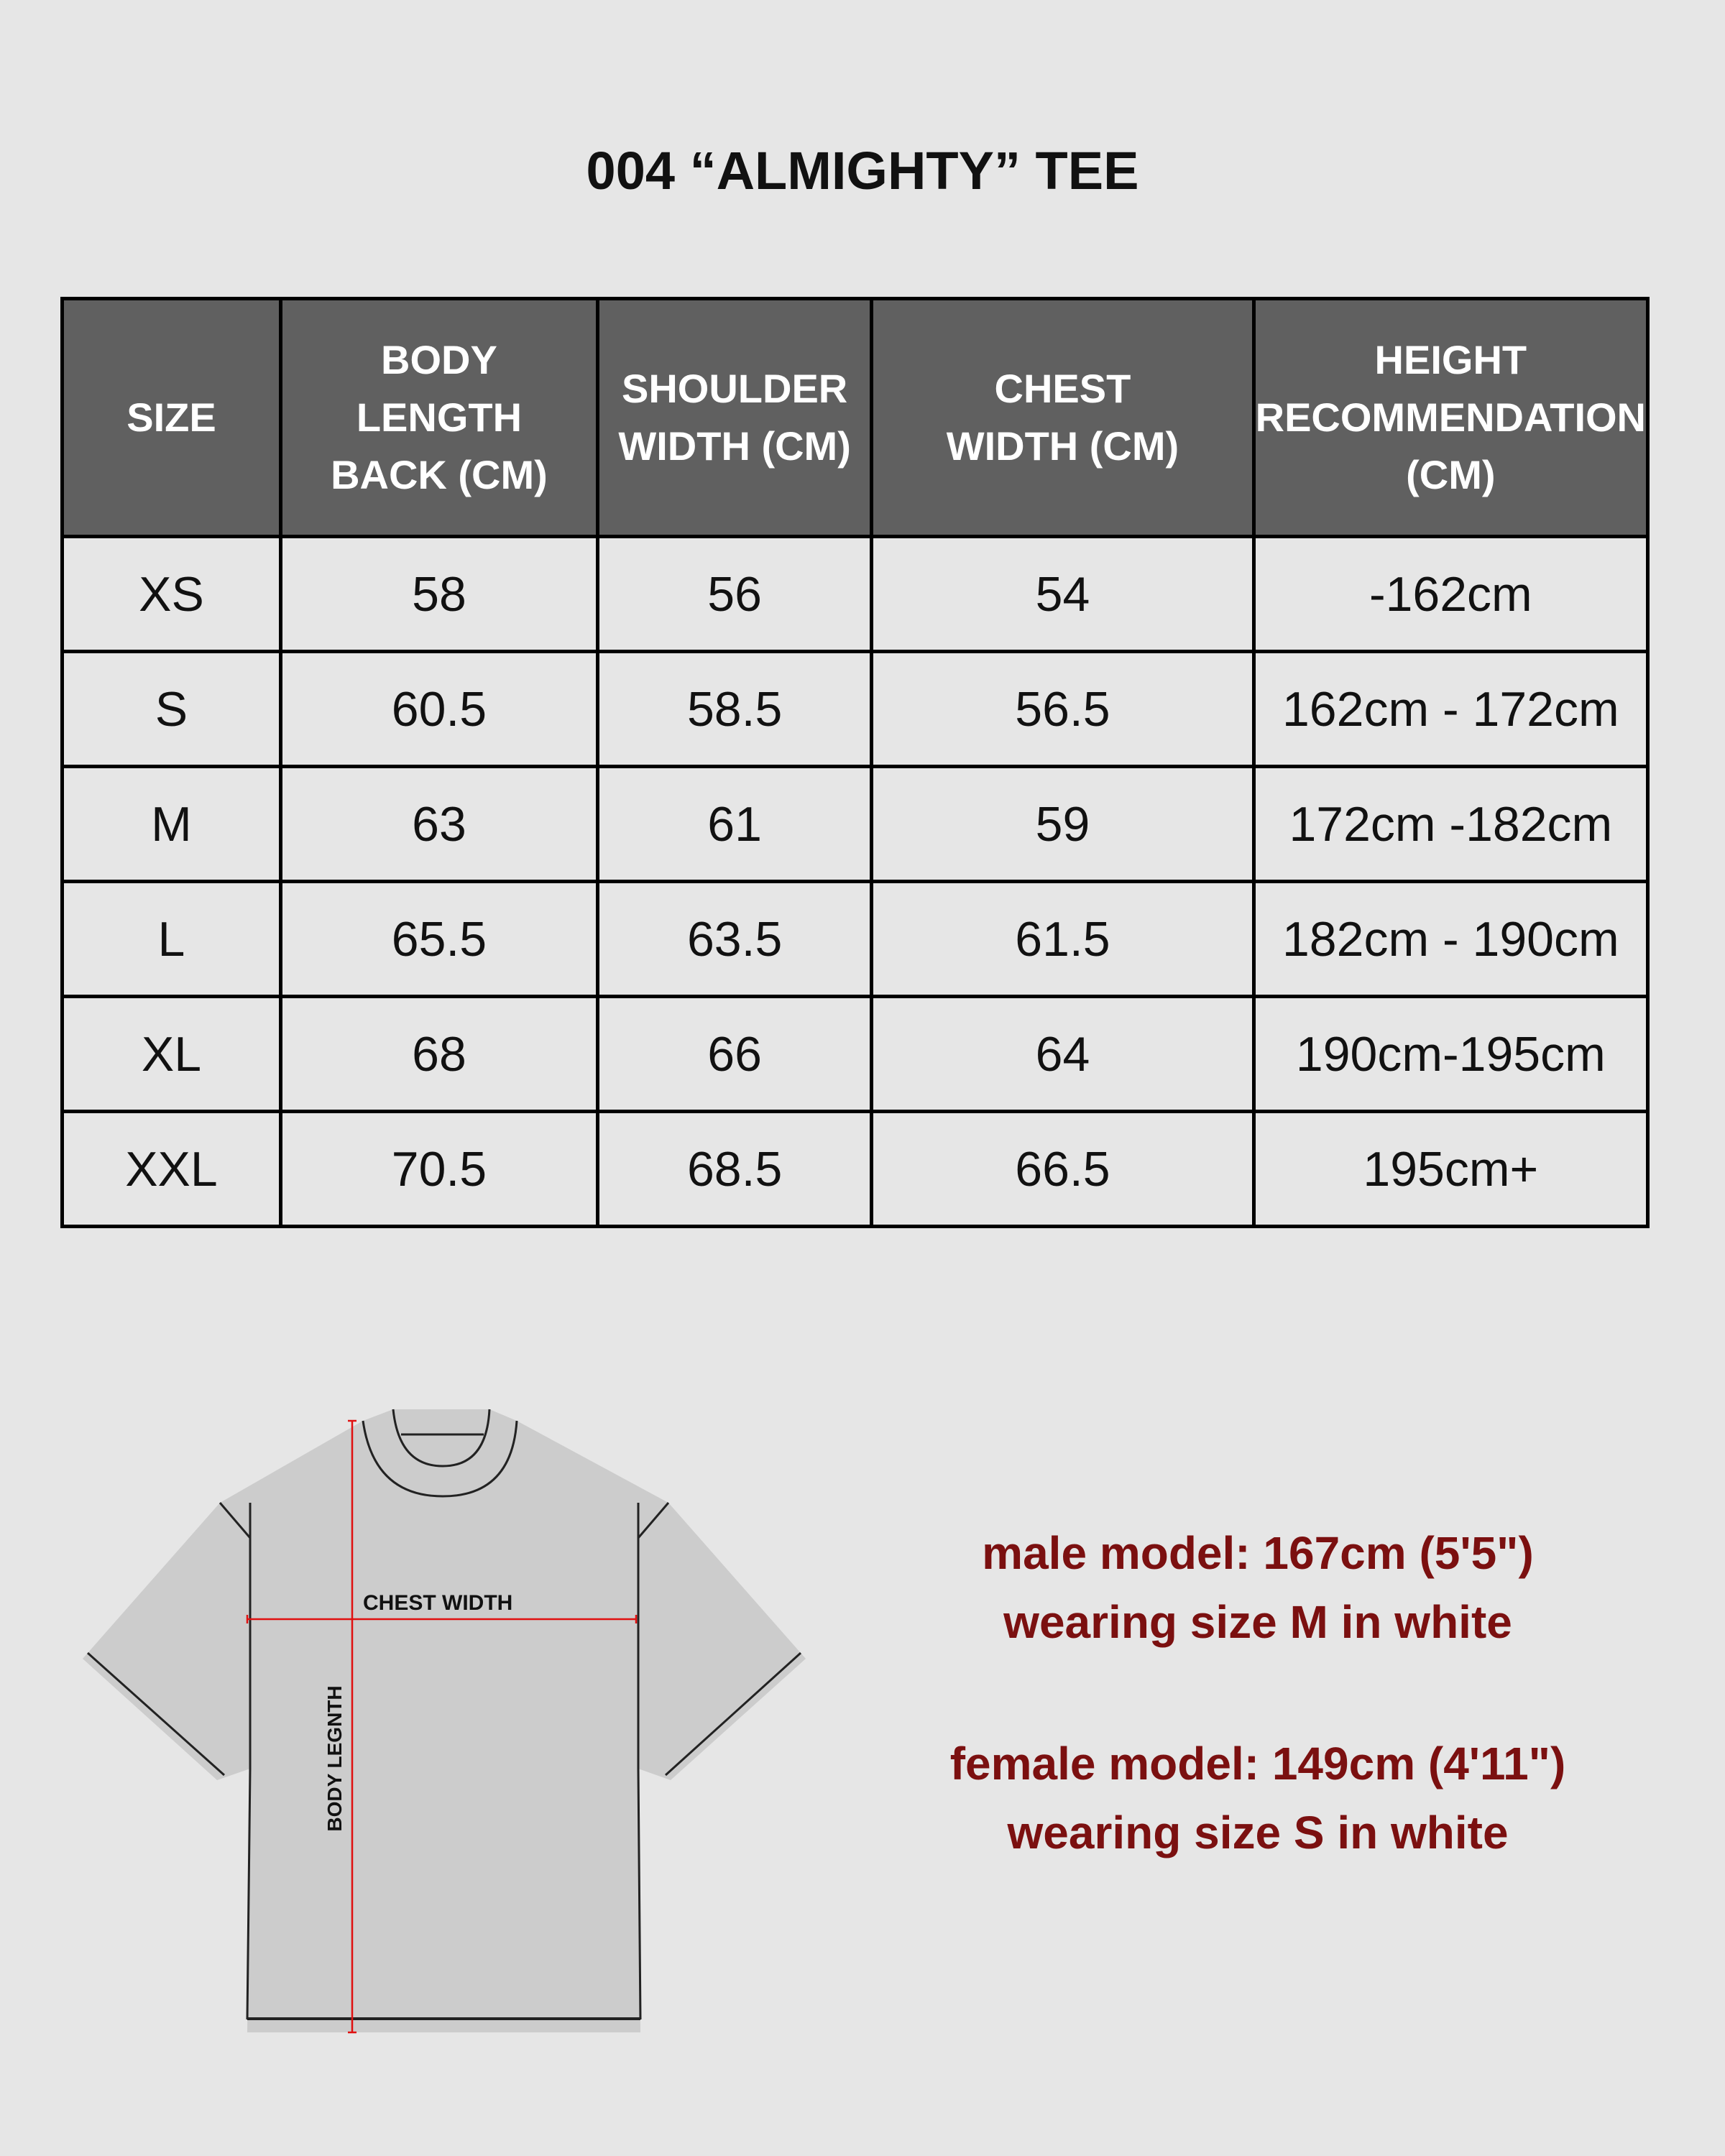 The height and width of the screenshot is (2156, 1725). Describe the element at coordinates (438, 1054) in the screenshot. I see `cell-body-length: 68` at that location.